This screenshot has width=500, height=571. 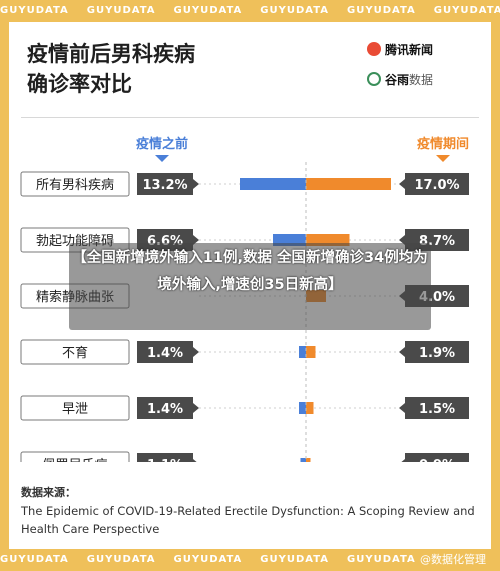 I want to click on weibo-watermark: @数据化管理, so click(x=453, y=559).